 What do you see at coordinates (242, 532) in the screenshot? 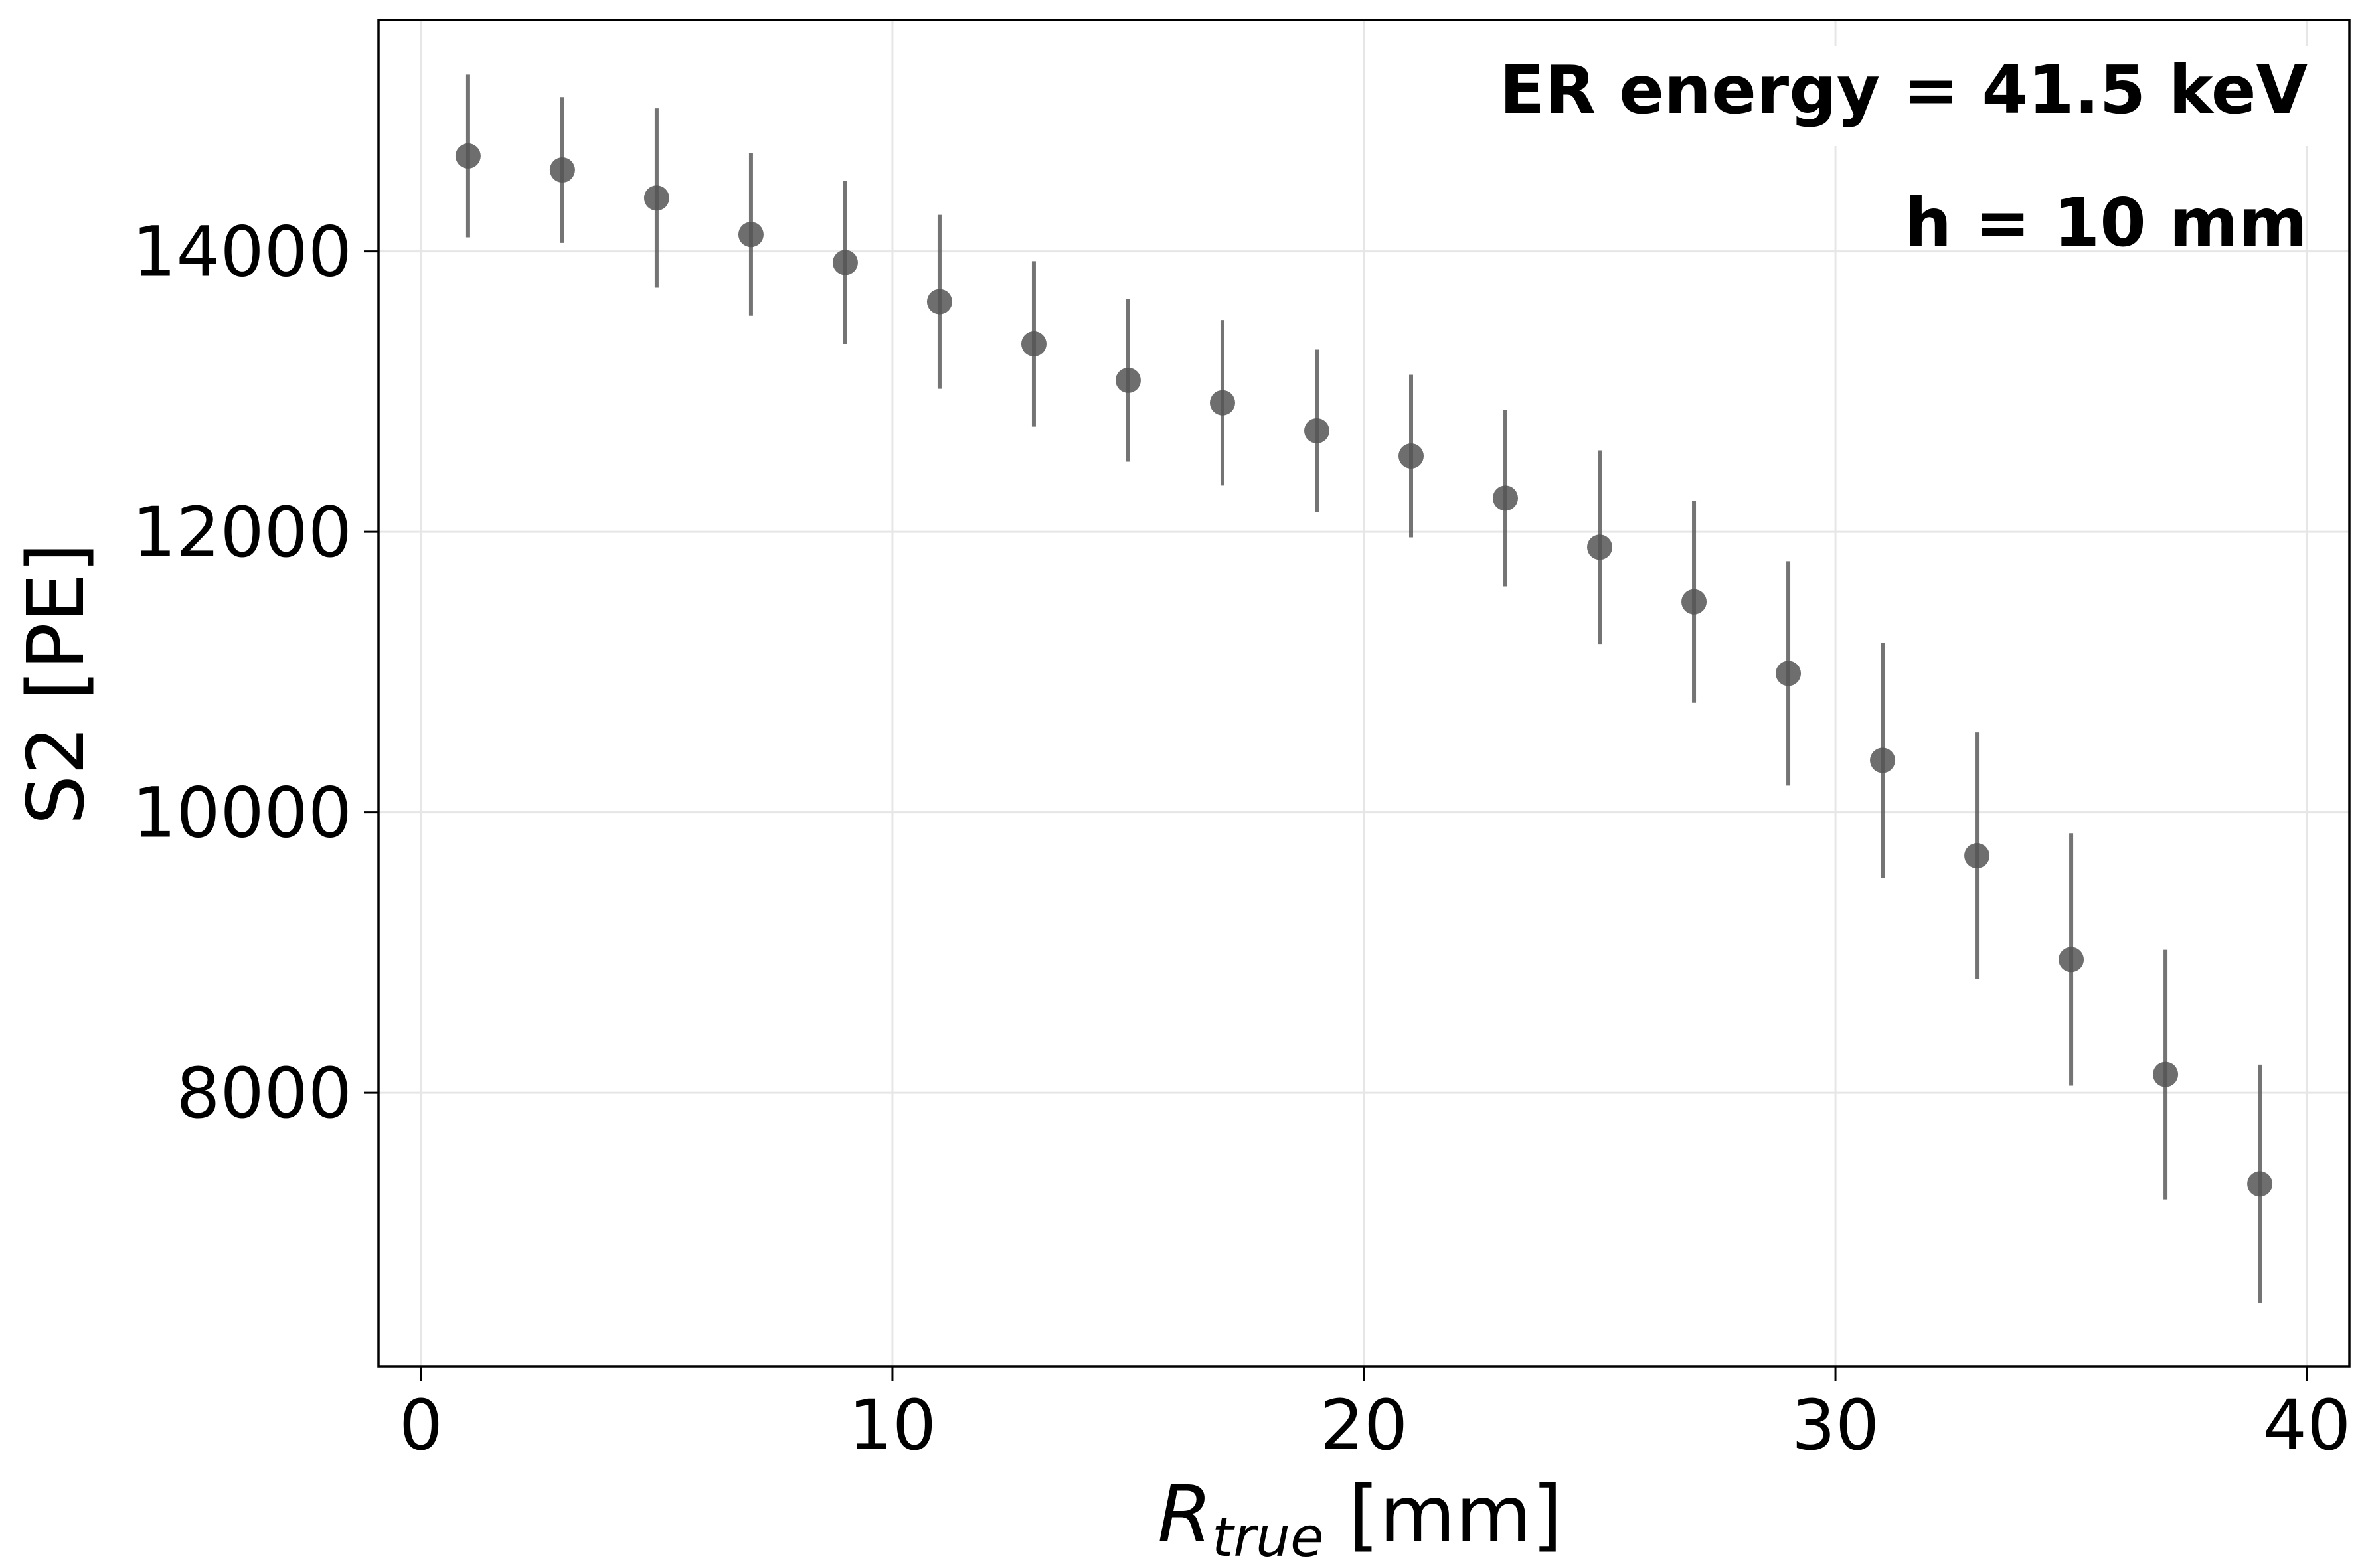
I see `y-tick-label: 12000` at bounding box center [242, 532].